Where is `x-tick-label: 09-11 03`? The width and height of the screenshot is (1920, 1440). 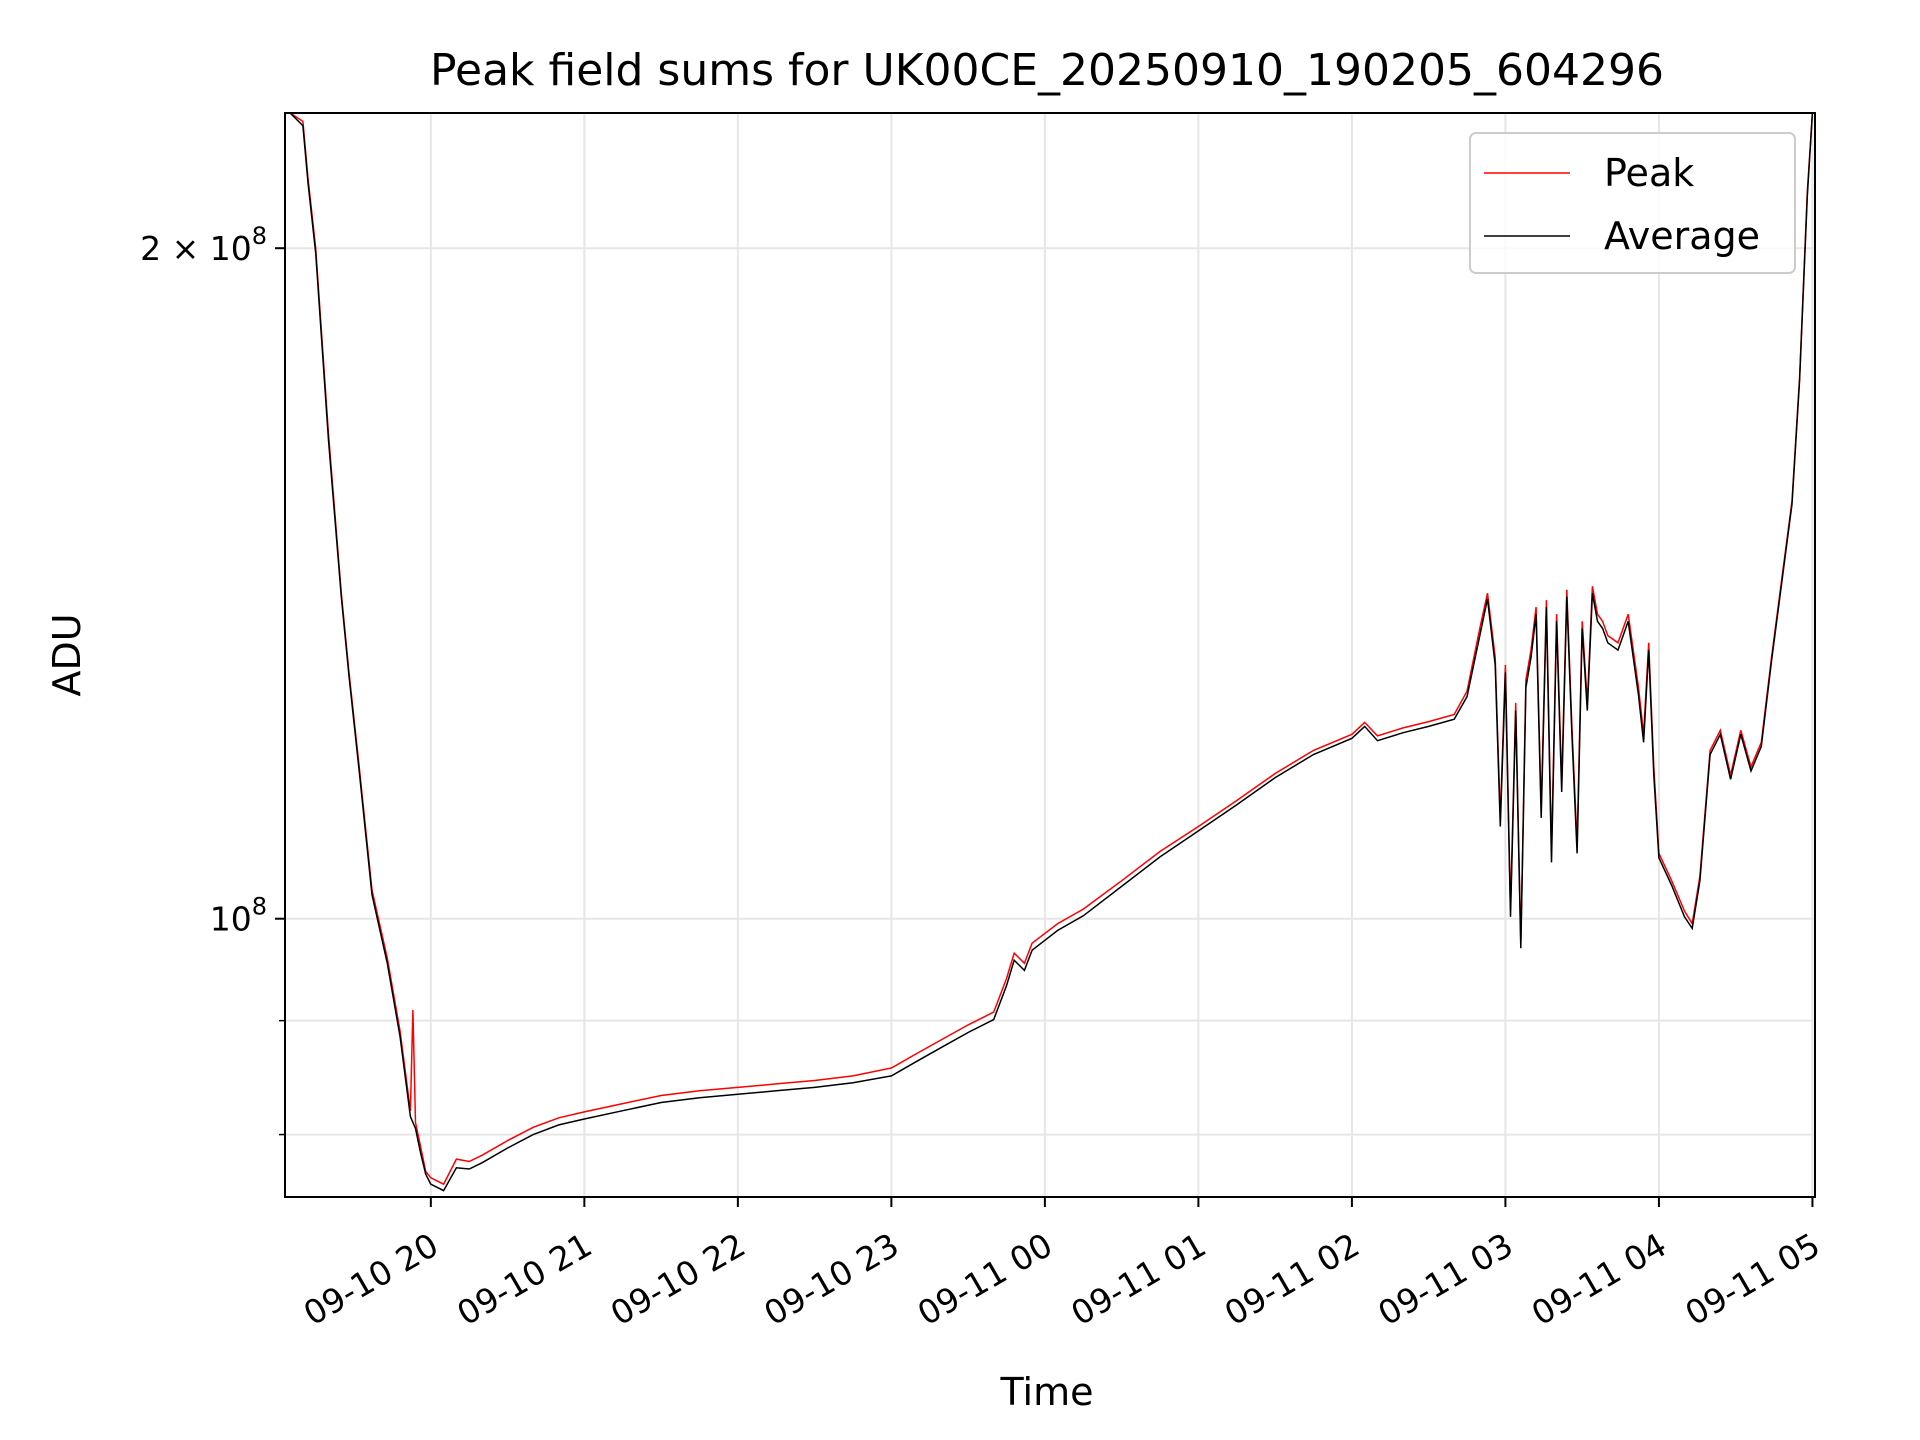
x-tick-label: 09-11 03 is located at coordinates (1445, 1279).